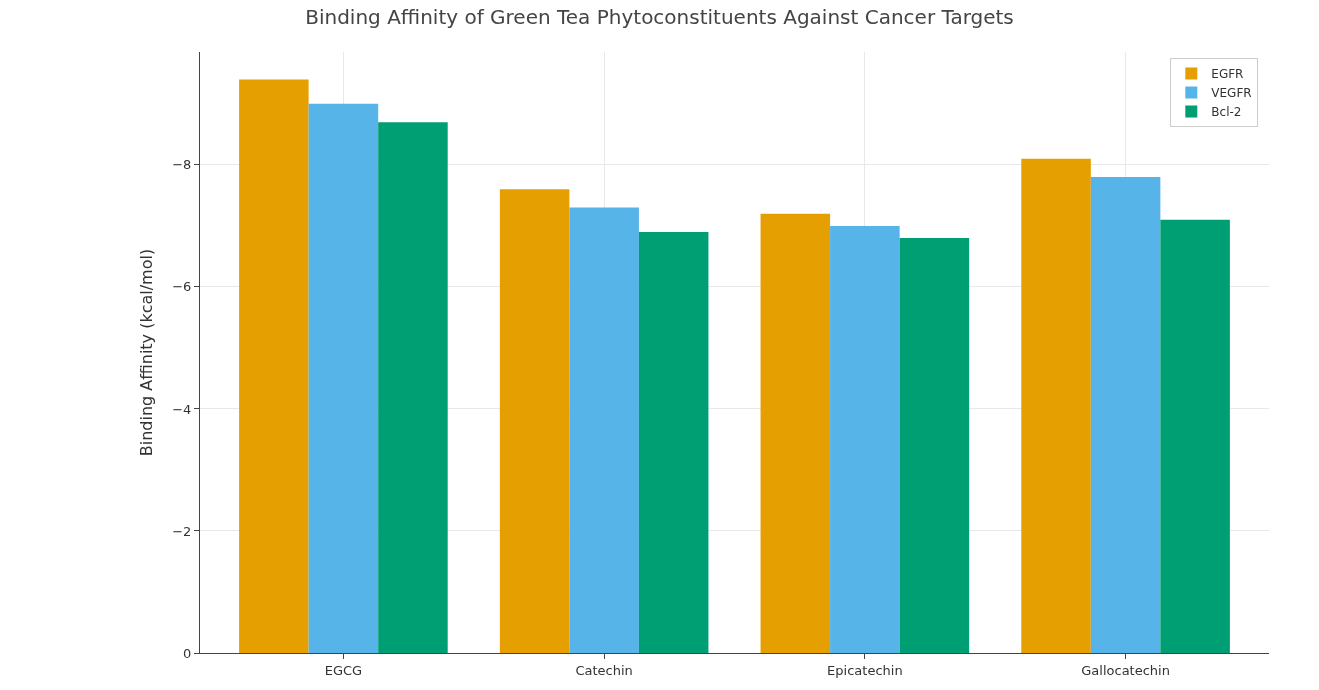 This screenshot has height=690, width=1319. What do you see at coordinates (1227, 74) in the screenshot?
I see `legend-label: EGFR` at bounding box center [1227, 74].